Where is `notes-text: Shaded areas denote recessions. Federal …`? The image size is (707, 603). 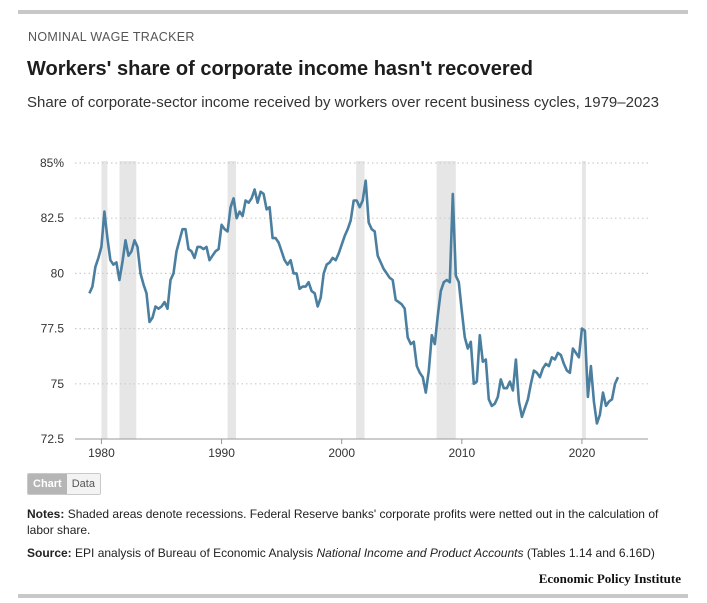 notes-text: Shaded areas denote recessions. Federal … is located at coordinates (343, 522).